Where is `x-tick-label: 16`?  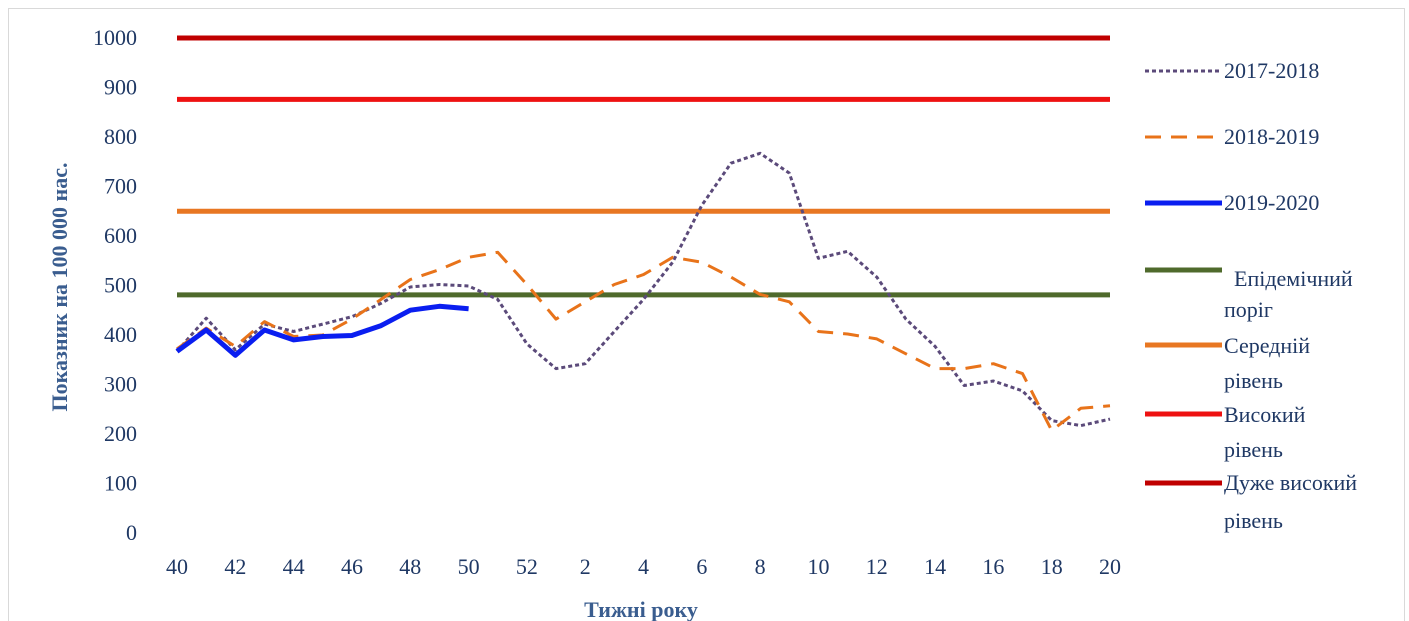 x-tick-label: 16 is located at coordinates (993, 566).